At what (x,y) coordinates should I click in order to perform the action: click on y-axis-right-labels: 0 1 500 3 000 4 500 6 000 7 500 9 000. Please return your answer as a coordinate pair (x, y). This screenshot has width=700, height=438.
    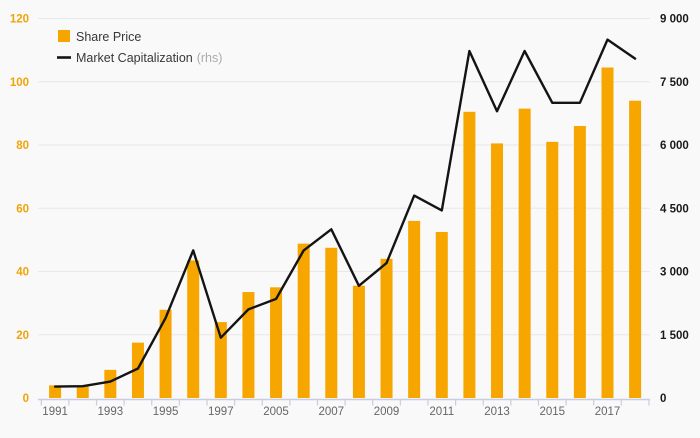
    Looking at the image, I should click on (674, 210).